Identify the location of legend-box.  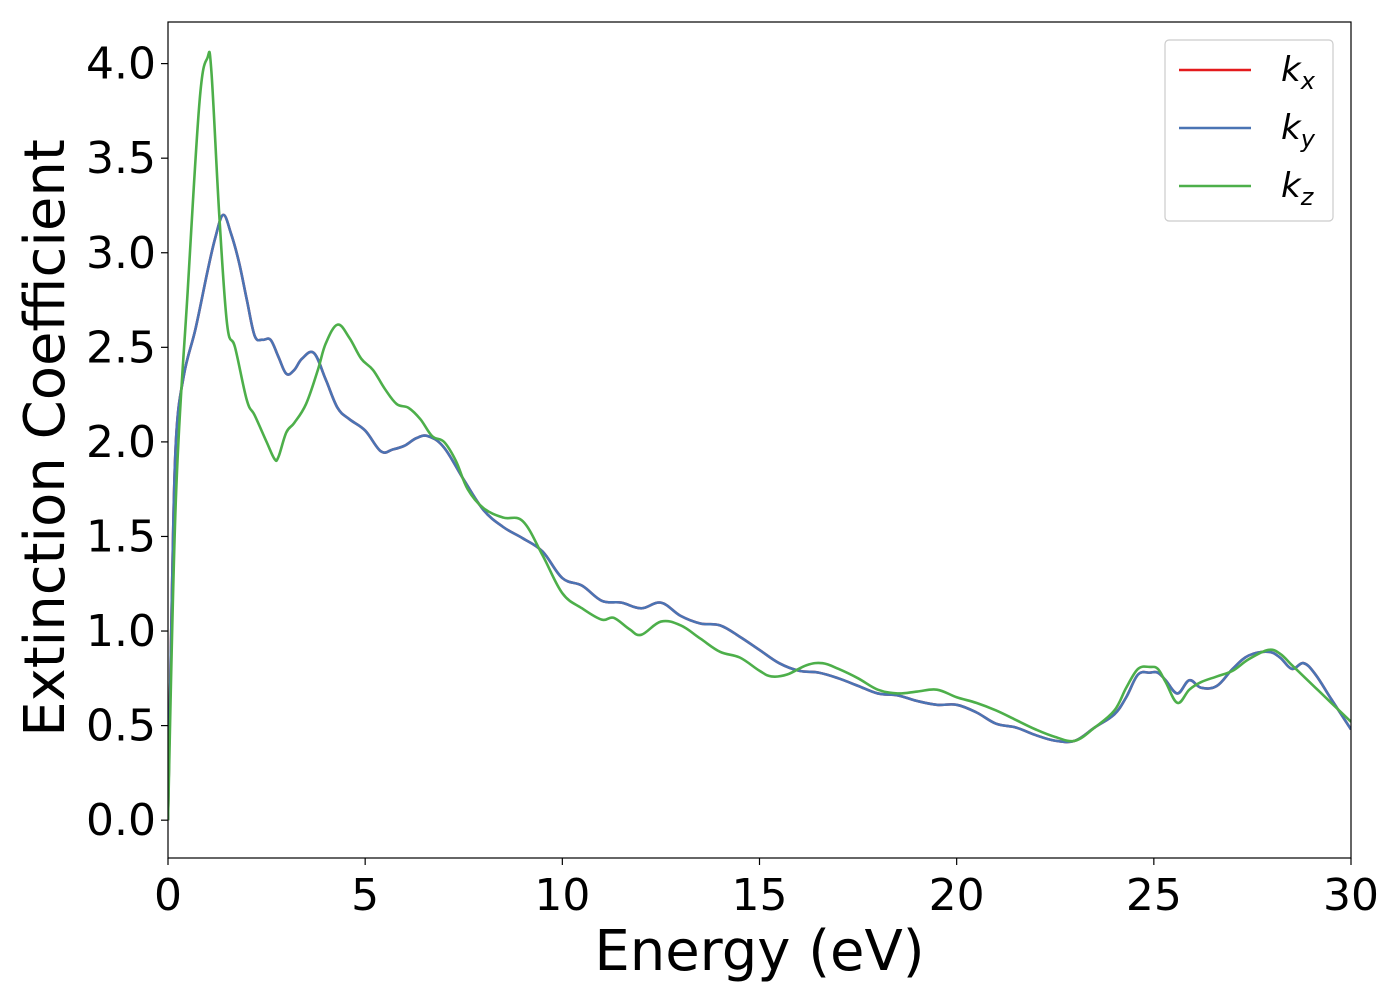
(1249, 130).